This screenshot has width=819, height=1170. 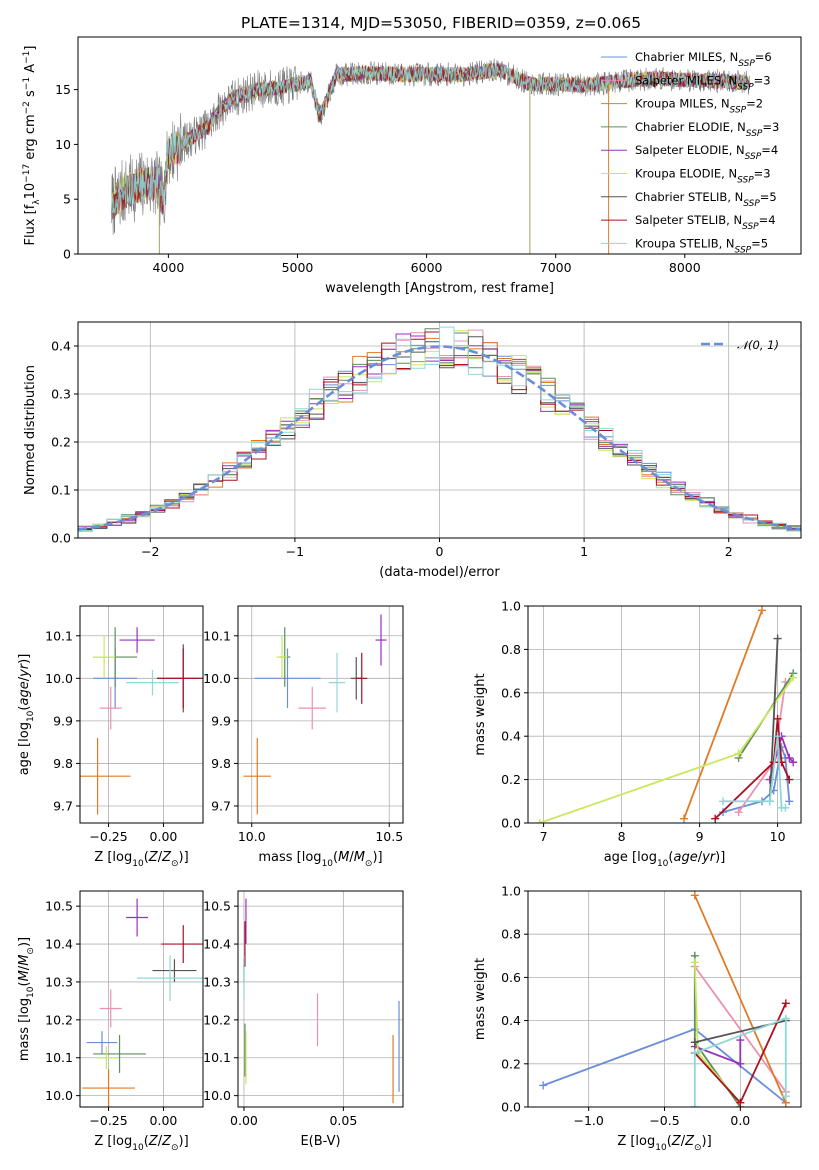 I want to click on label-part: M, so click(x=24, y=975).